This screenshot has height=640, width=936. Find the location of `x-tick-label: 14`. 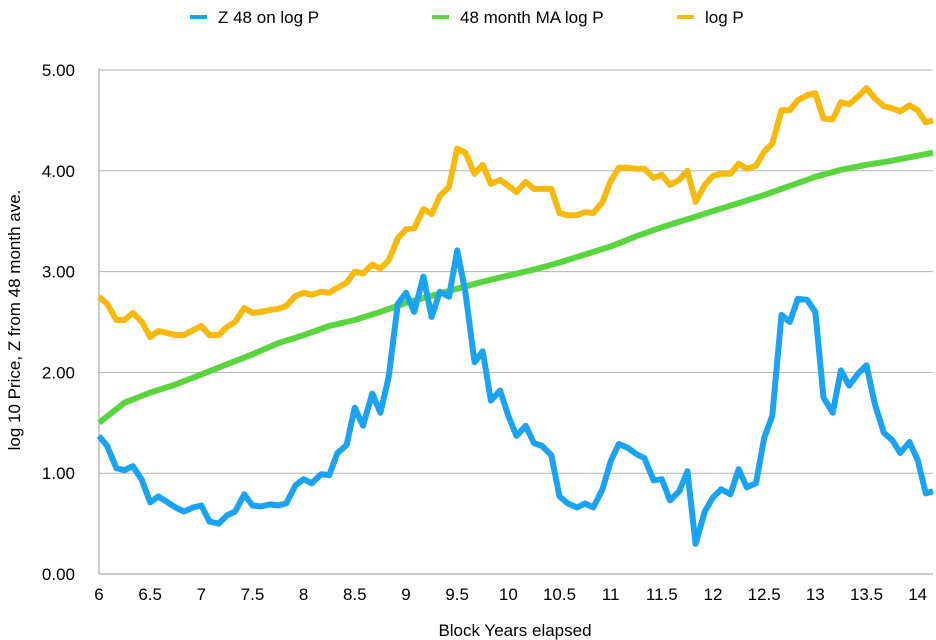

x-tick-label: 14 is located at coordinates (917, 594).